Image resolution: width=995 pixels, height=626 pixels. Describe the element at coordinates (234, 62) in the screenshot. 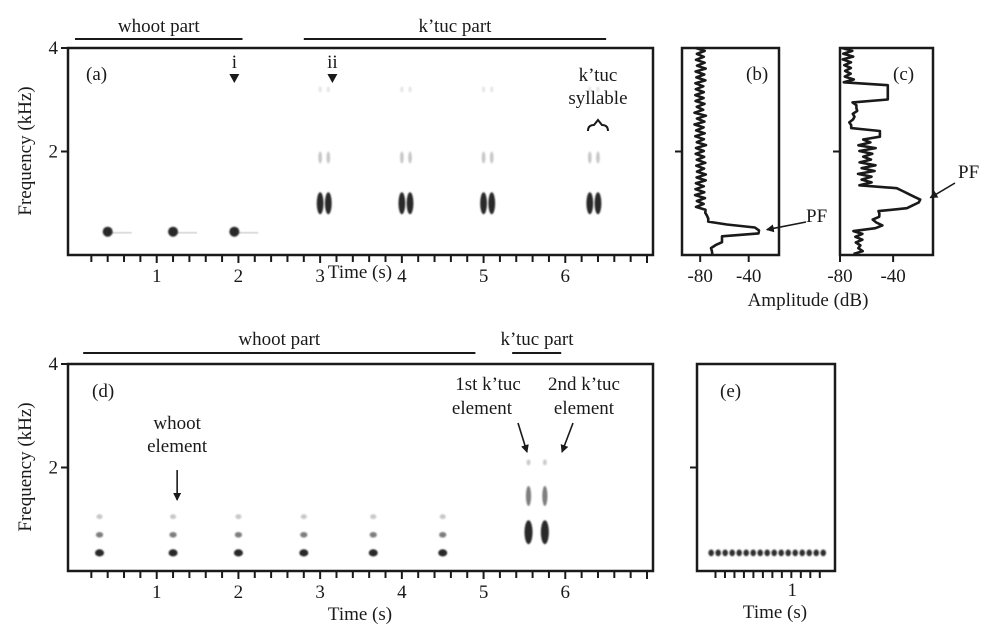

I see `marker-label-i: i` at that location.